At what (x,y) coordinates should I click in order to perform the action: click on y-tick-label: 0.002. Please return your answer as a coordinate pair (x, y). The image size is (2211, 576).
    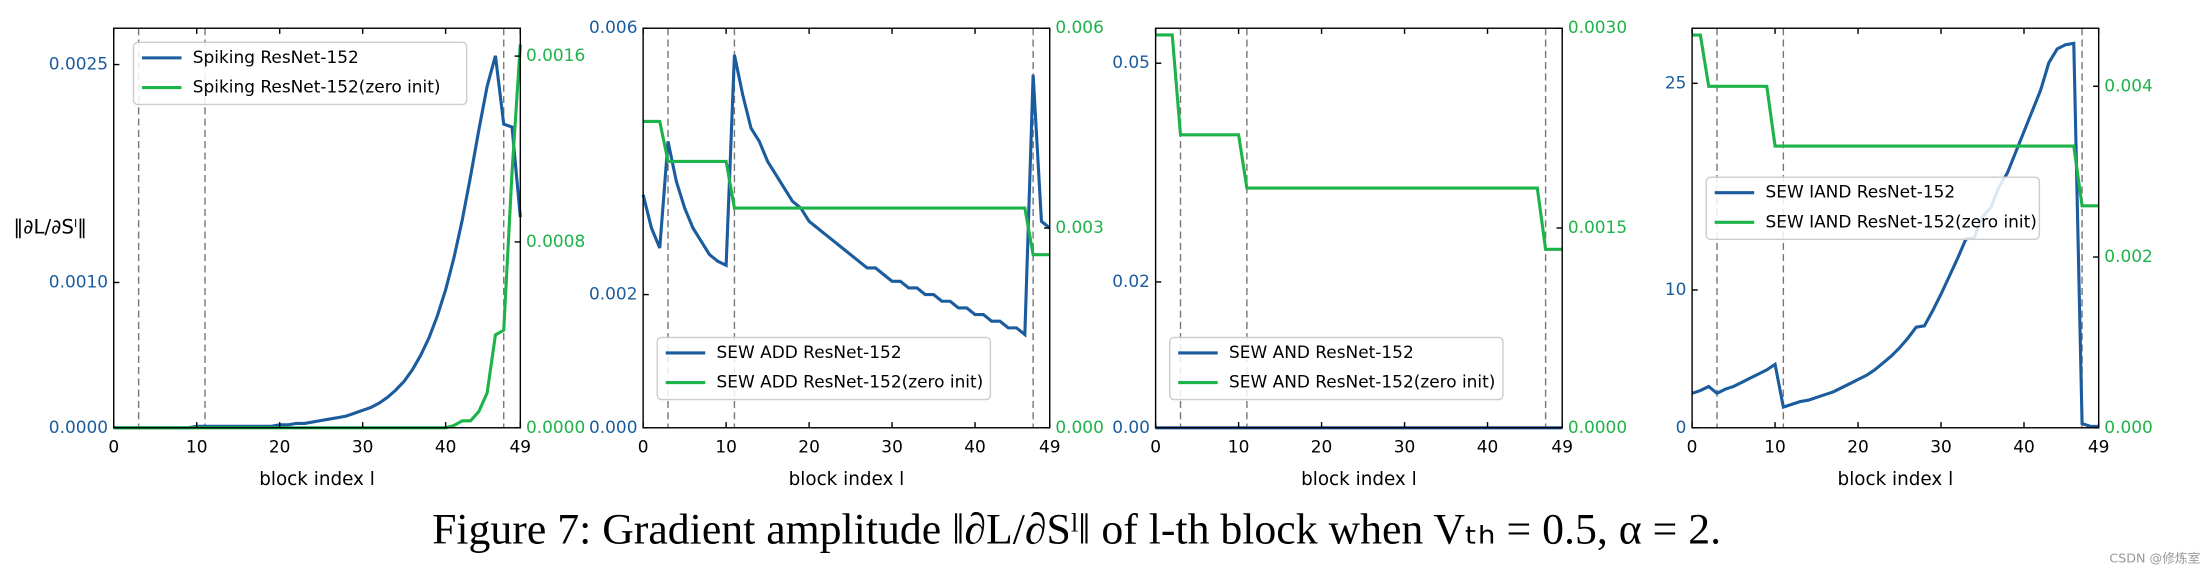
    Looking at the image, I should click on (613, 294).